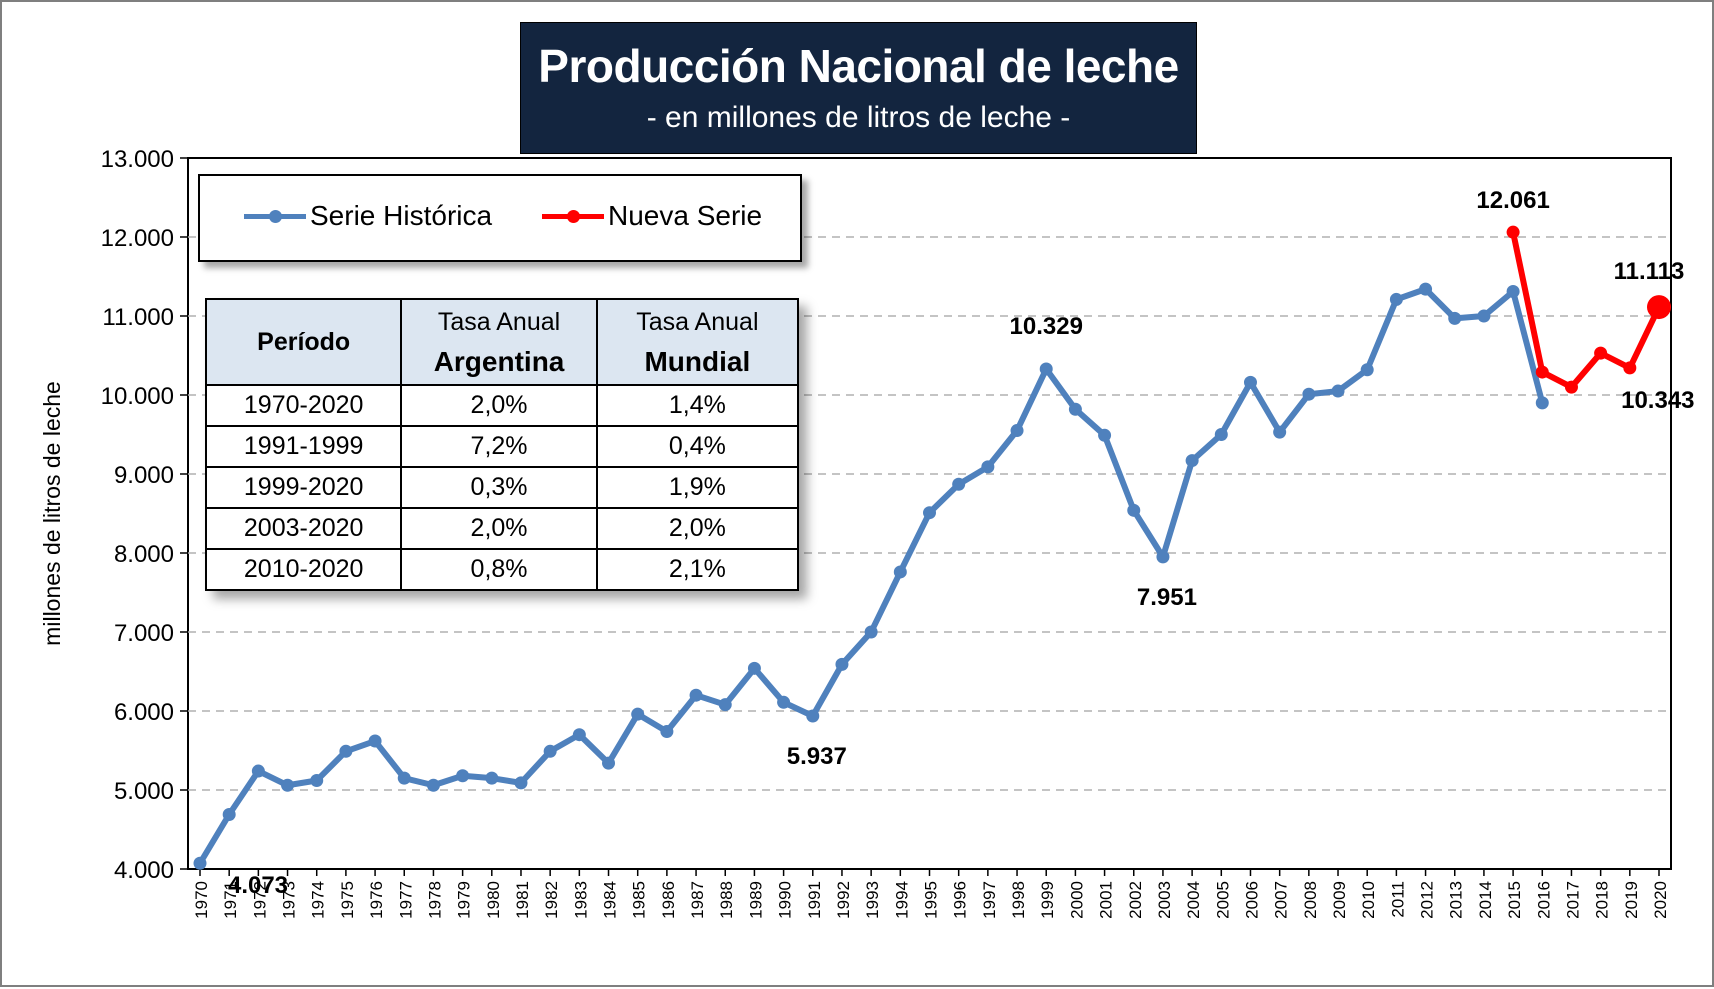 This screenshot has height=989, width=1714. I want to click on series-line-nueva, so click(1586, 310).